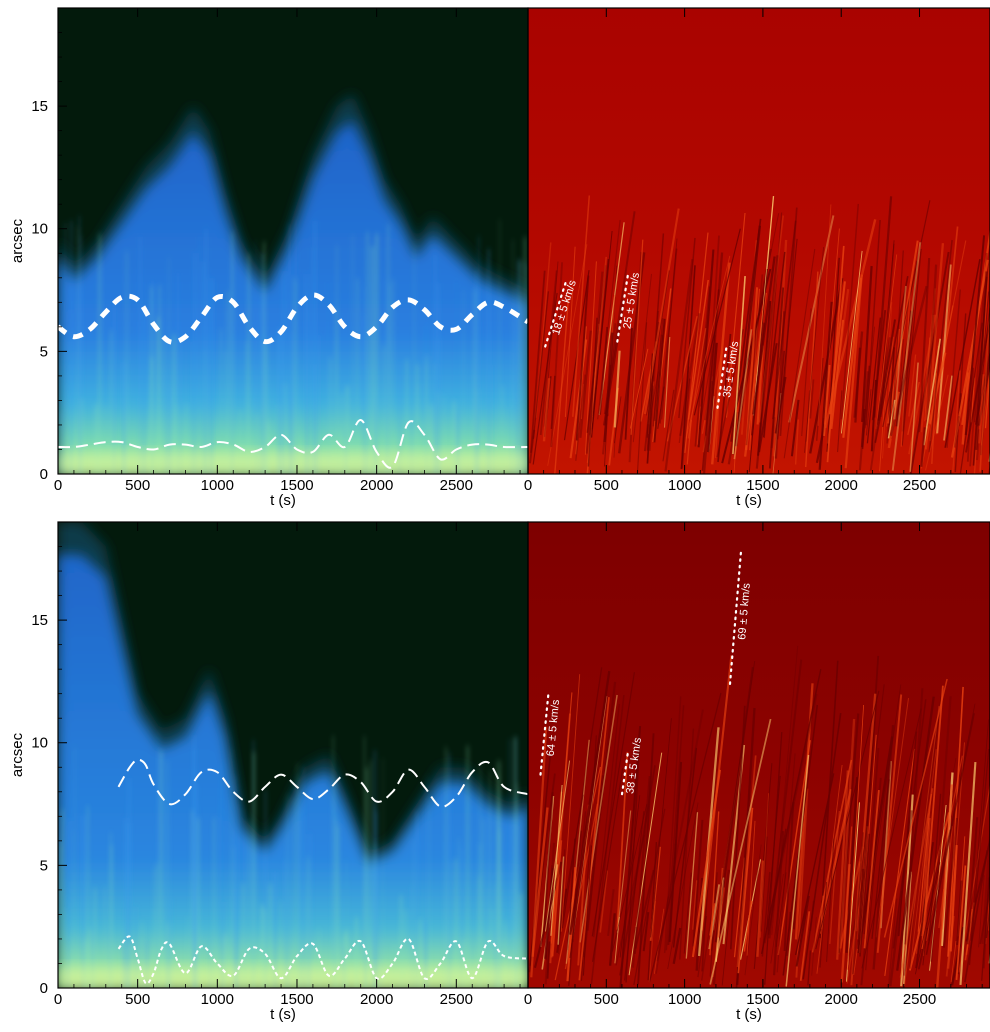 Image resolution: width=990 pixels, height=1032 pixels. Describe the element at coordinates (553, 728) in the screenshot. I see `speed-annotation-1: 64 ± 5 km/s` at that location.